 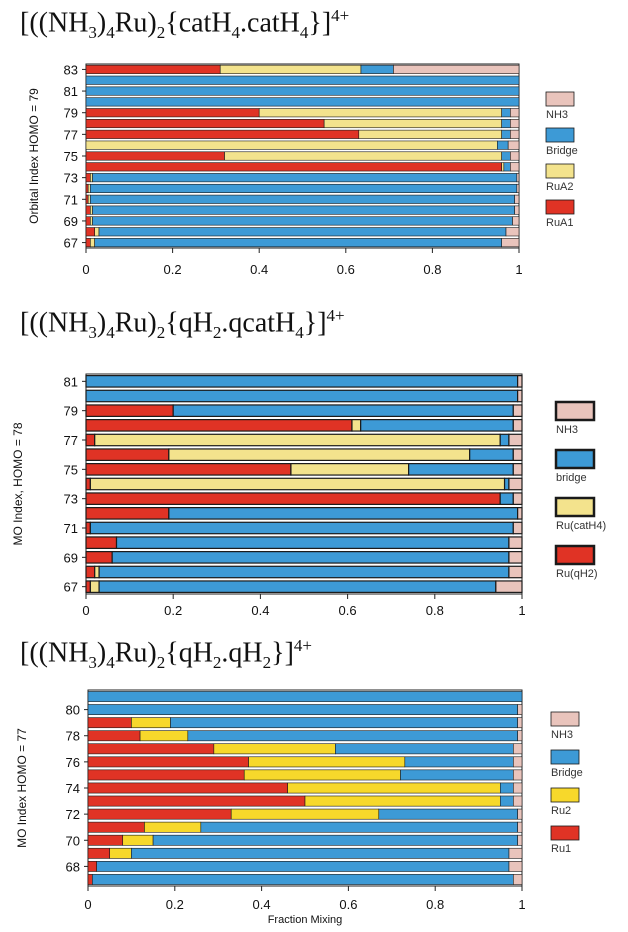 What do you see at coordinates (71, 221) in the screenshot?
I see `y-tick-label: 69` at bounding box center [71, 221].